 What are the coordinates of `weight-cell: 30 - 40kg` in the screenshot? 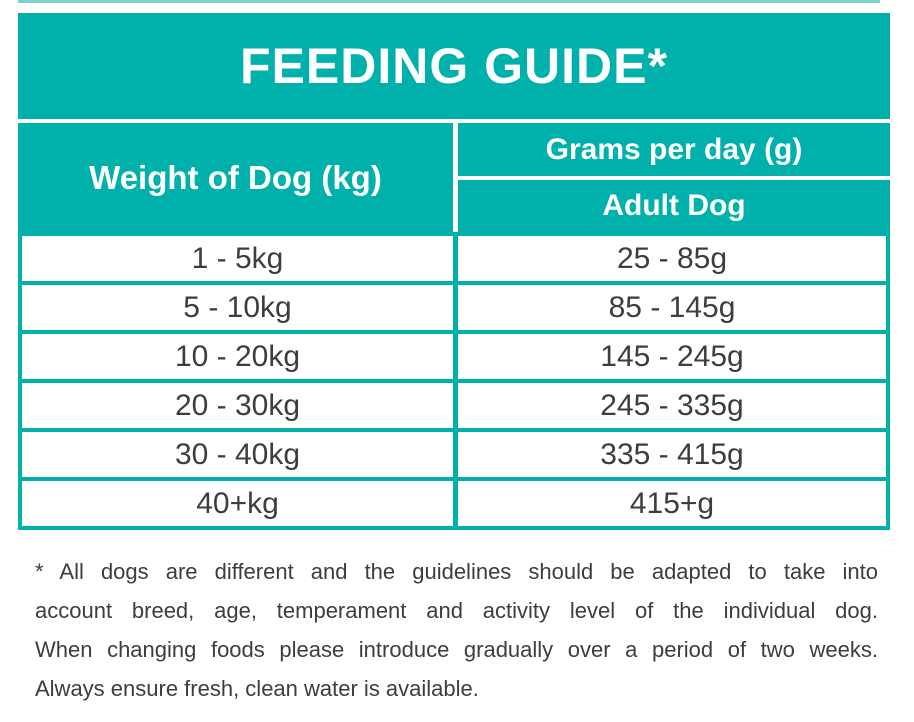 It's located at (237, 454).